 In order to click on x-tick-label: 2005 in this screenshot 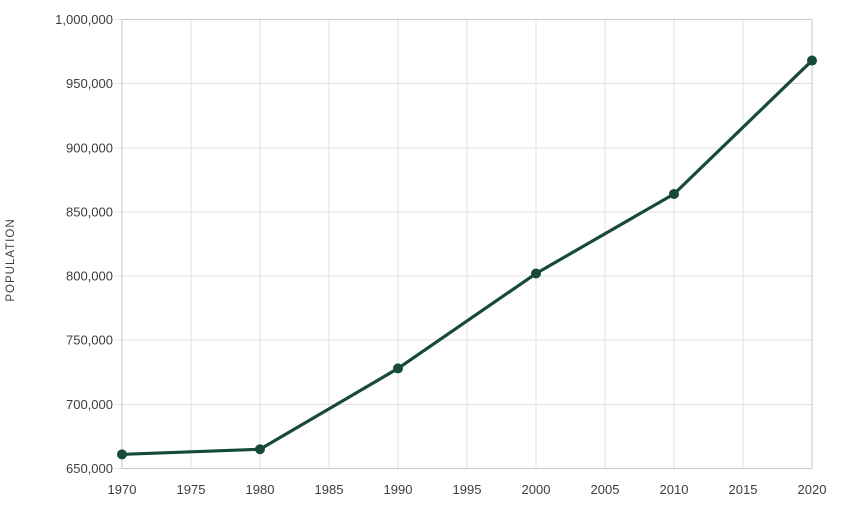, I will do `click(605, 489)`.